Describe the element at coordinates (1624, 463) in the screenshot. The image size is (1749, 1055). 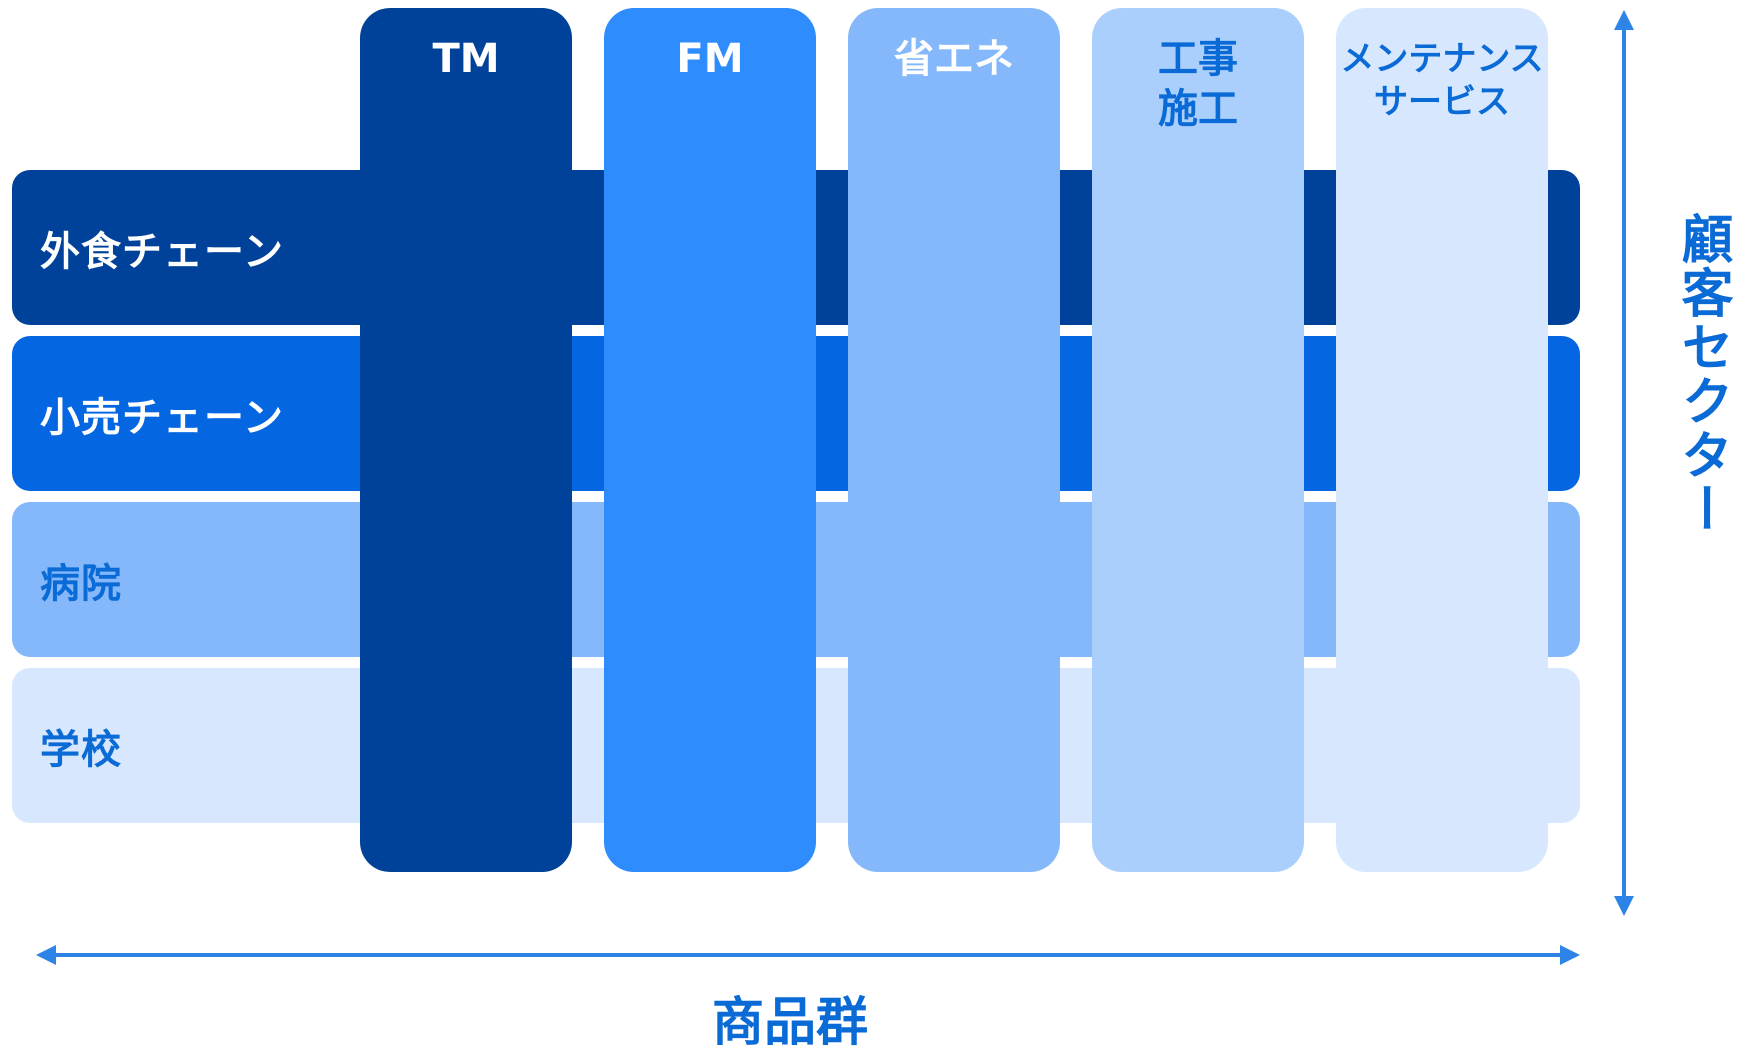
I see `vertical-axis-arrow` at that location.